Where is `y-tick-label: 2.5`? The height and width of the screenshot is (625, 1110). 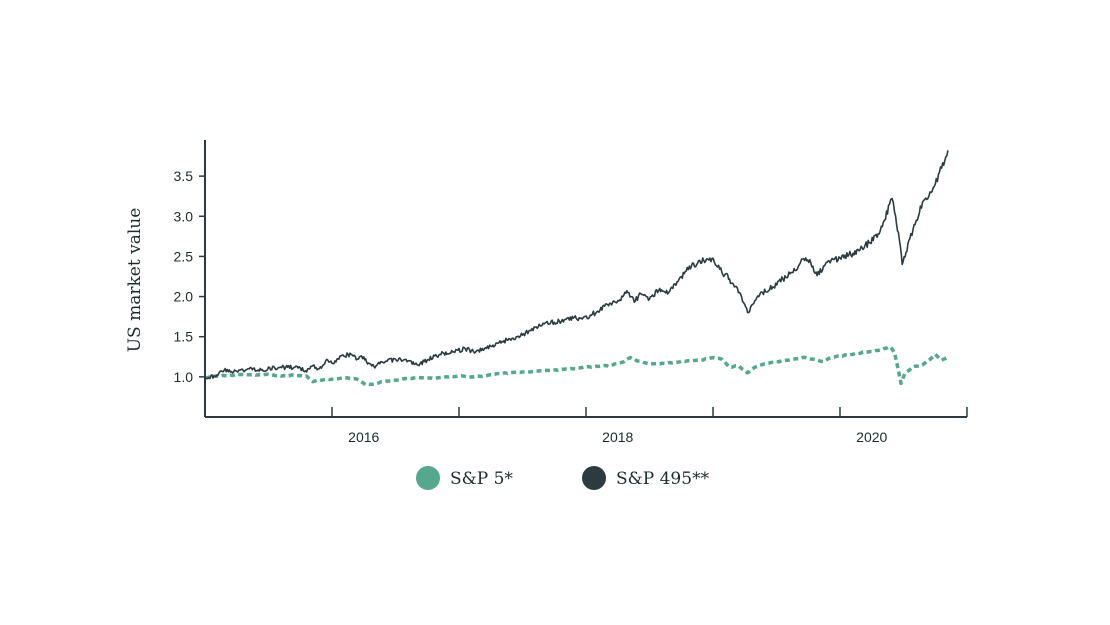 y-tick-label: 2.5 is located at coordinates (184, 256).